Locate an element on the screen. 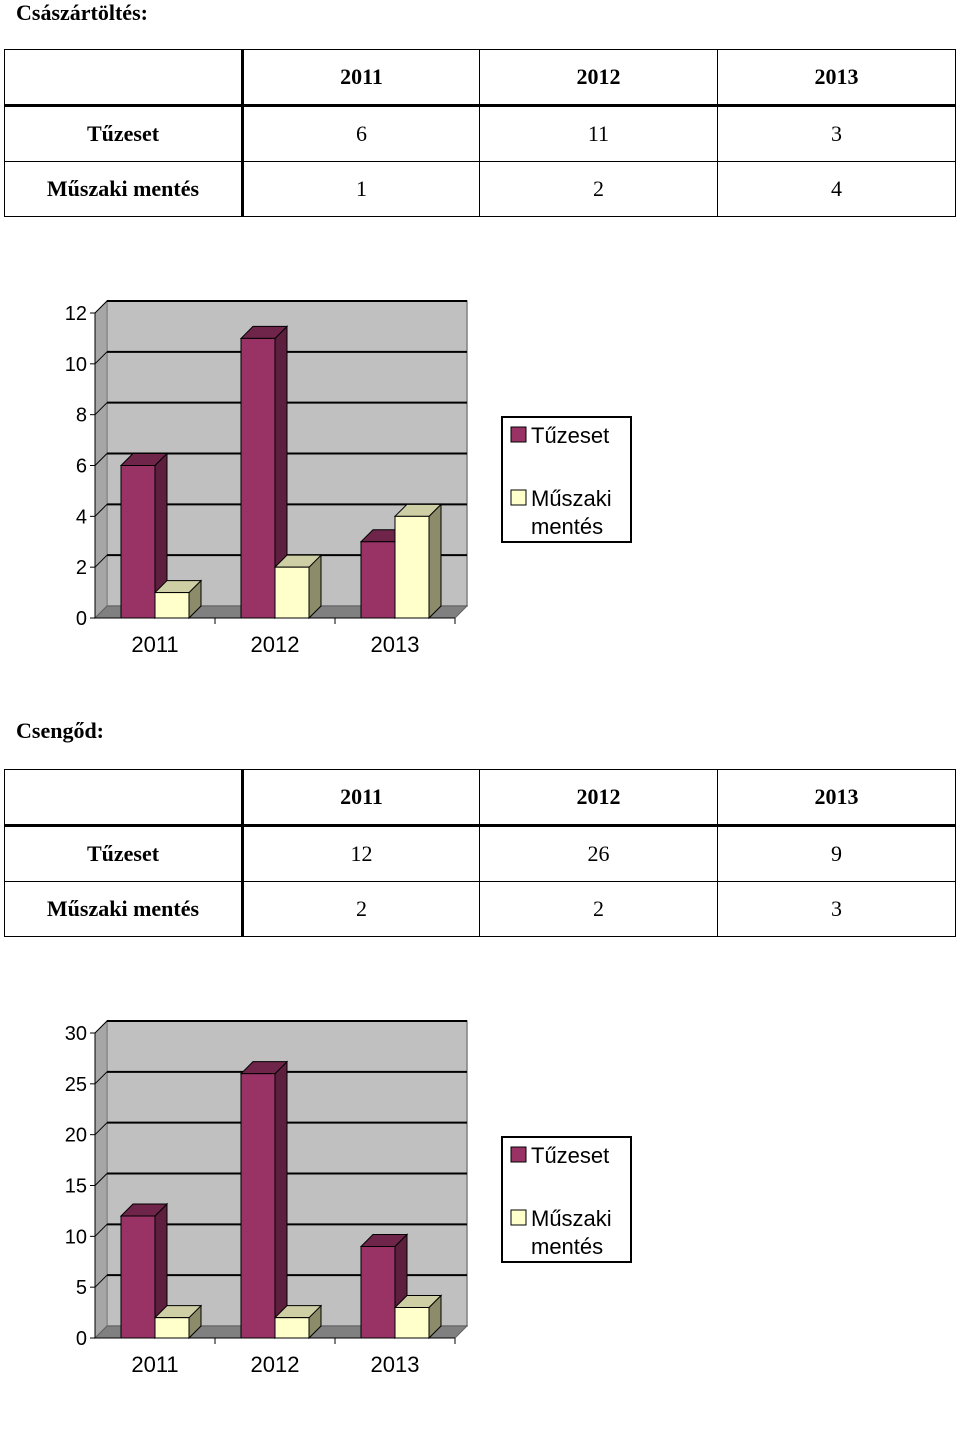  y-tick-label: 30 is located at coordinates (76, 1034).